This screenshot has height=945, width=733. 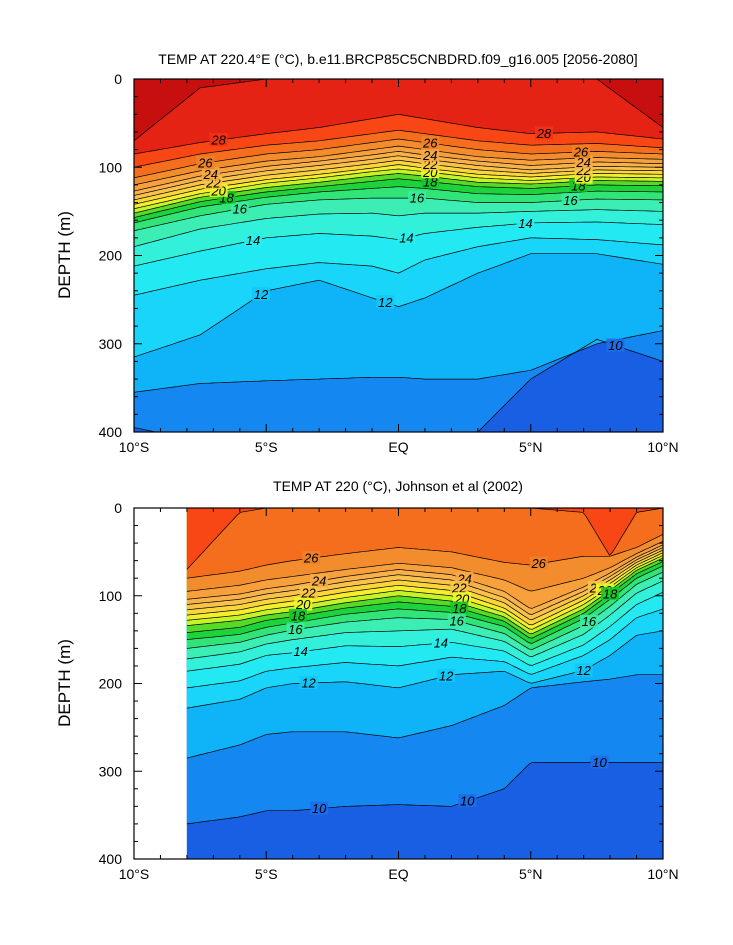 I want to click on y-tick-label: 100, so click(x=111, y=596).